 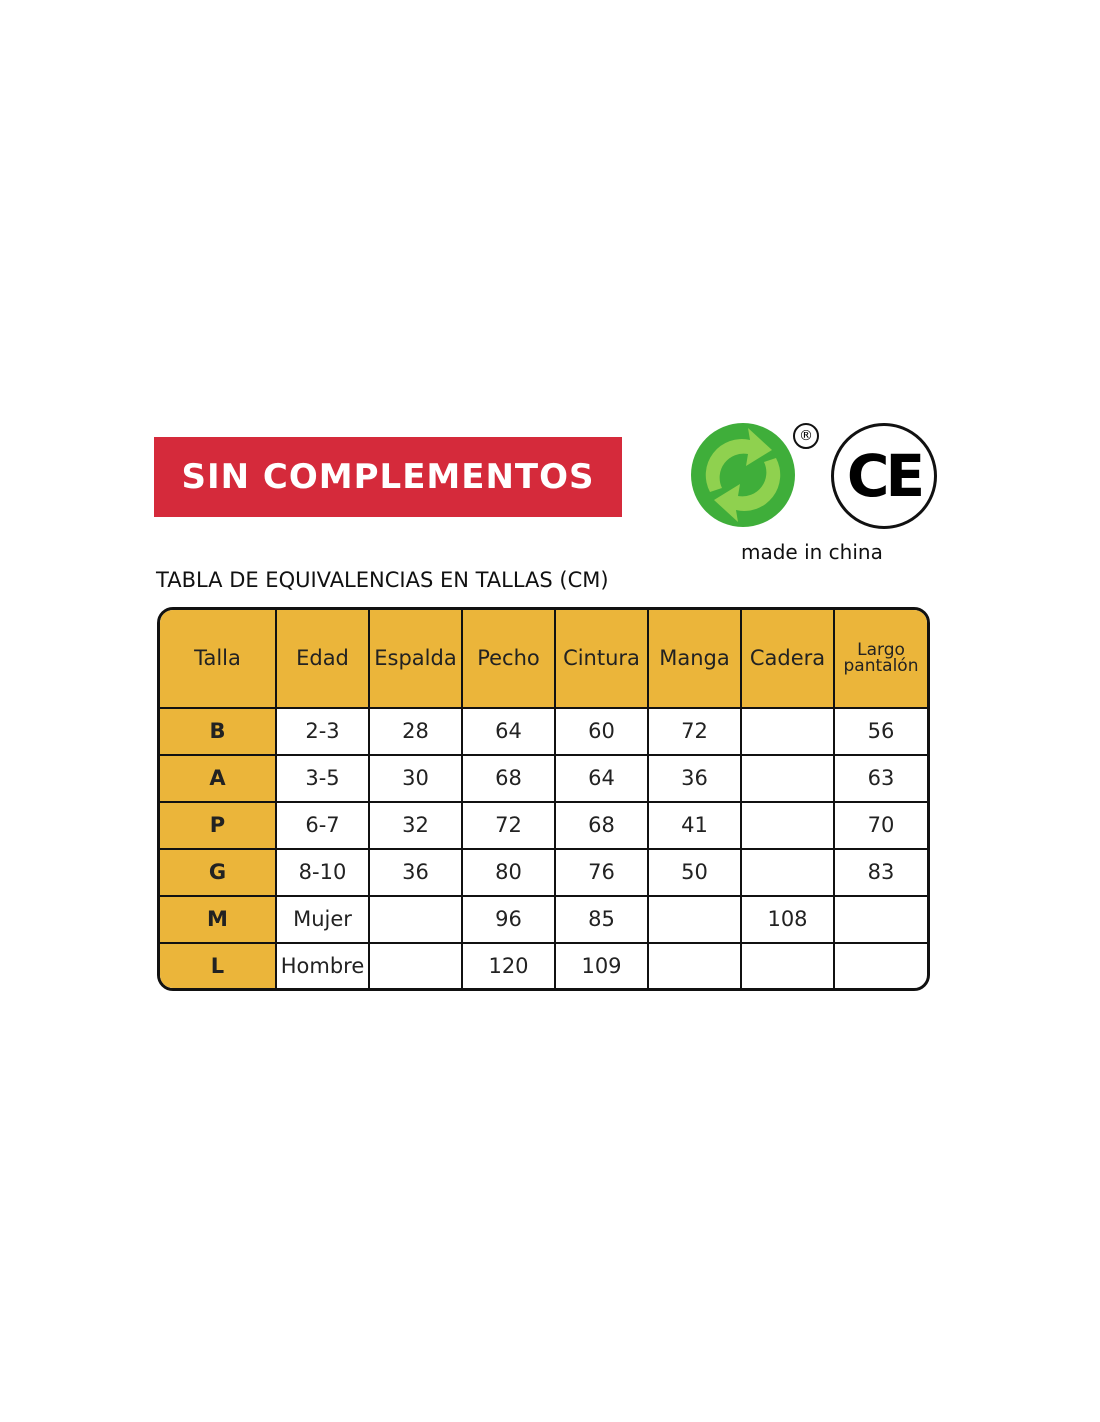 What do you see at coordinates (415, 659) in the screenshot?
I see `header-cell: Espalda` at bounding box center [415, 659].